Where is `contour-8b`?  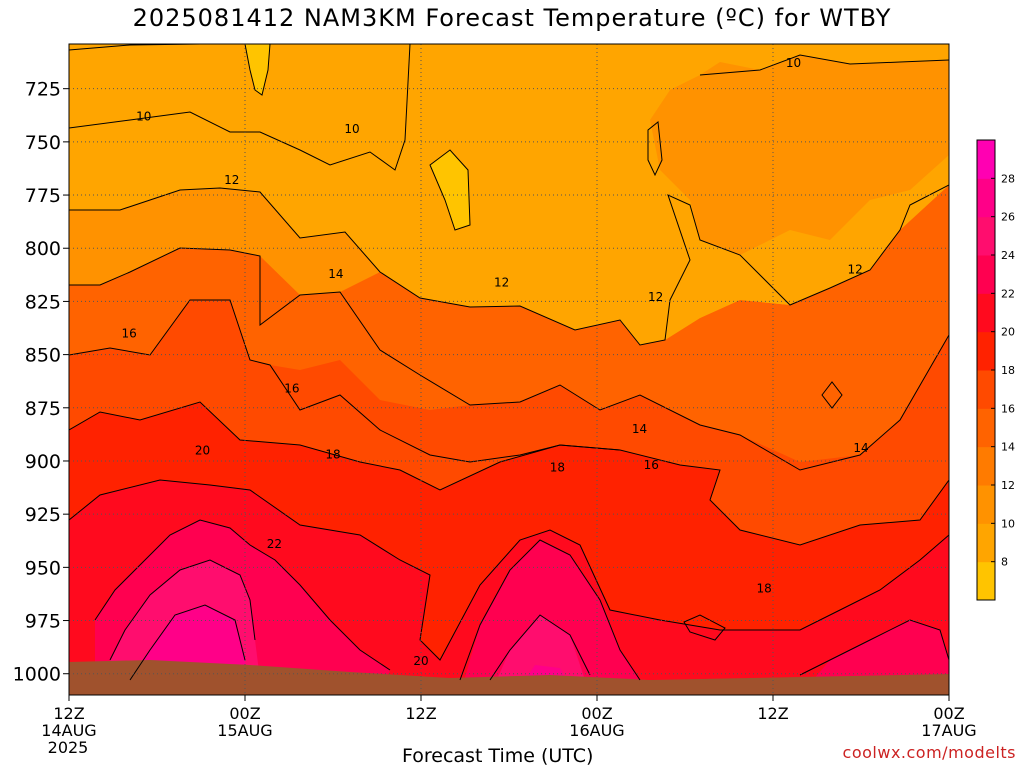 contour-8b is located at coordinates (450, 190).